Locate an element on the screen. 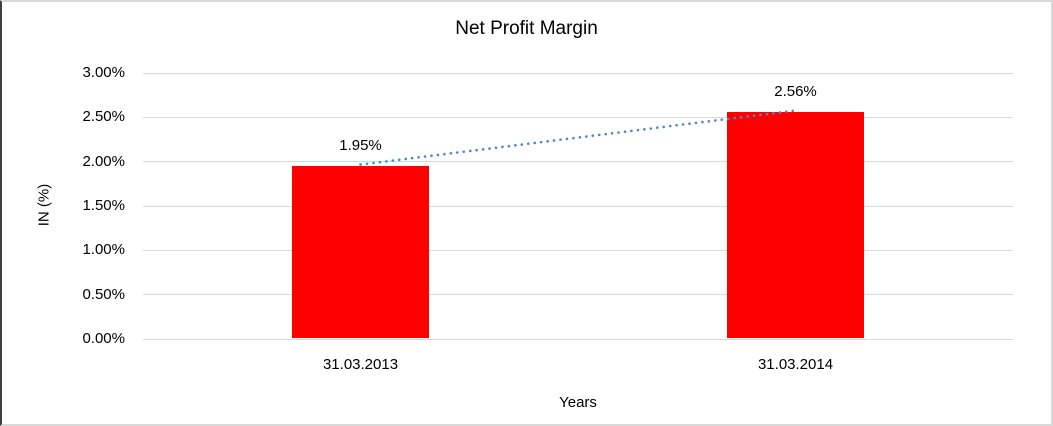  x-axis-category-label: 31.03.2014 is located at coordinates (795, 364).